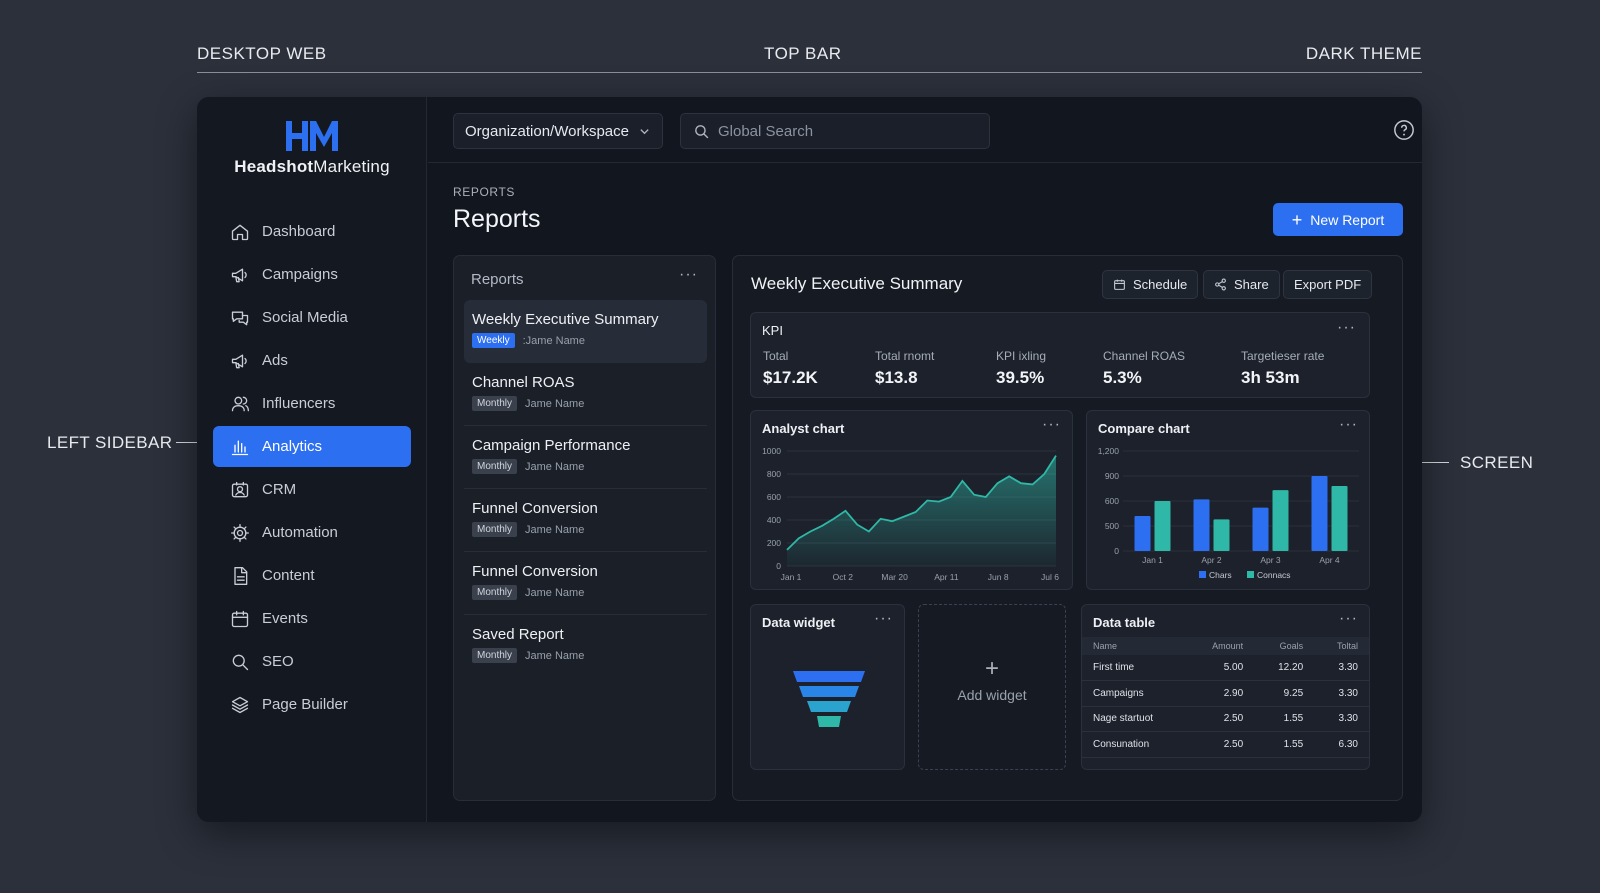  Describe the element at coordinates (1021, 356) in the screenshot. I see `kpi-label: KPI ixling` at that location.